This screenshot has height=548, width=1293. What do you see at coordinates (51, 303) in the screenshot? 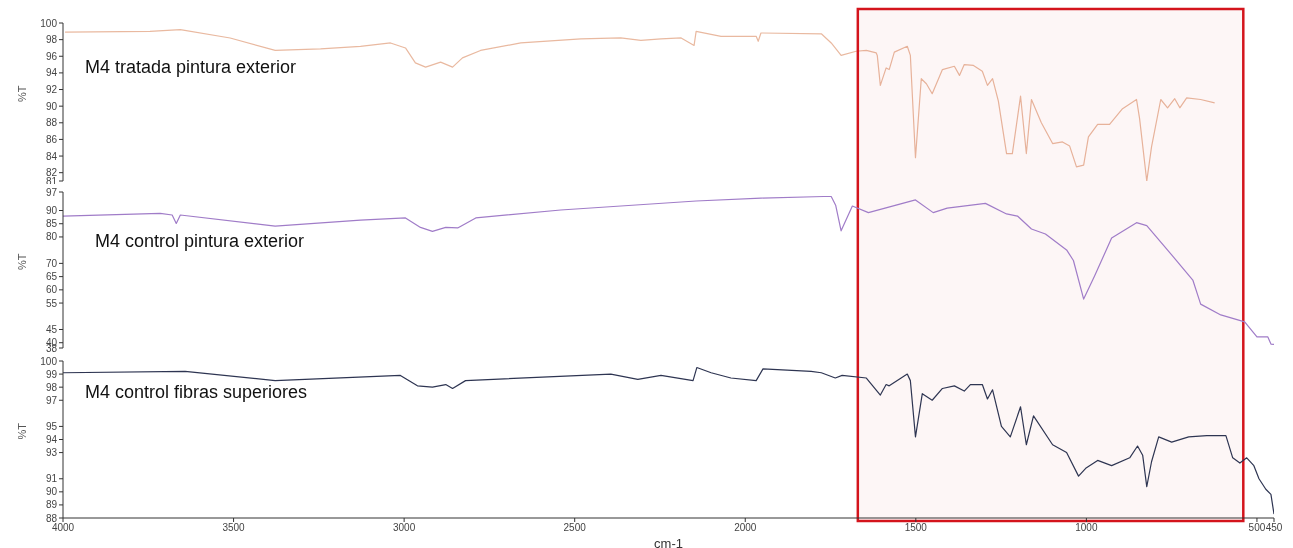
I see `y-tick-label: 55` at bounding box center [51, 303].